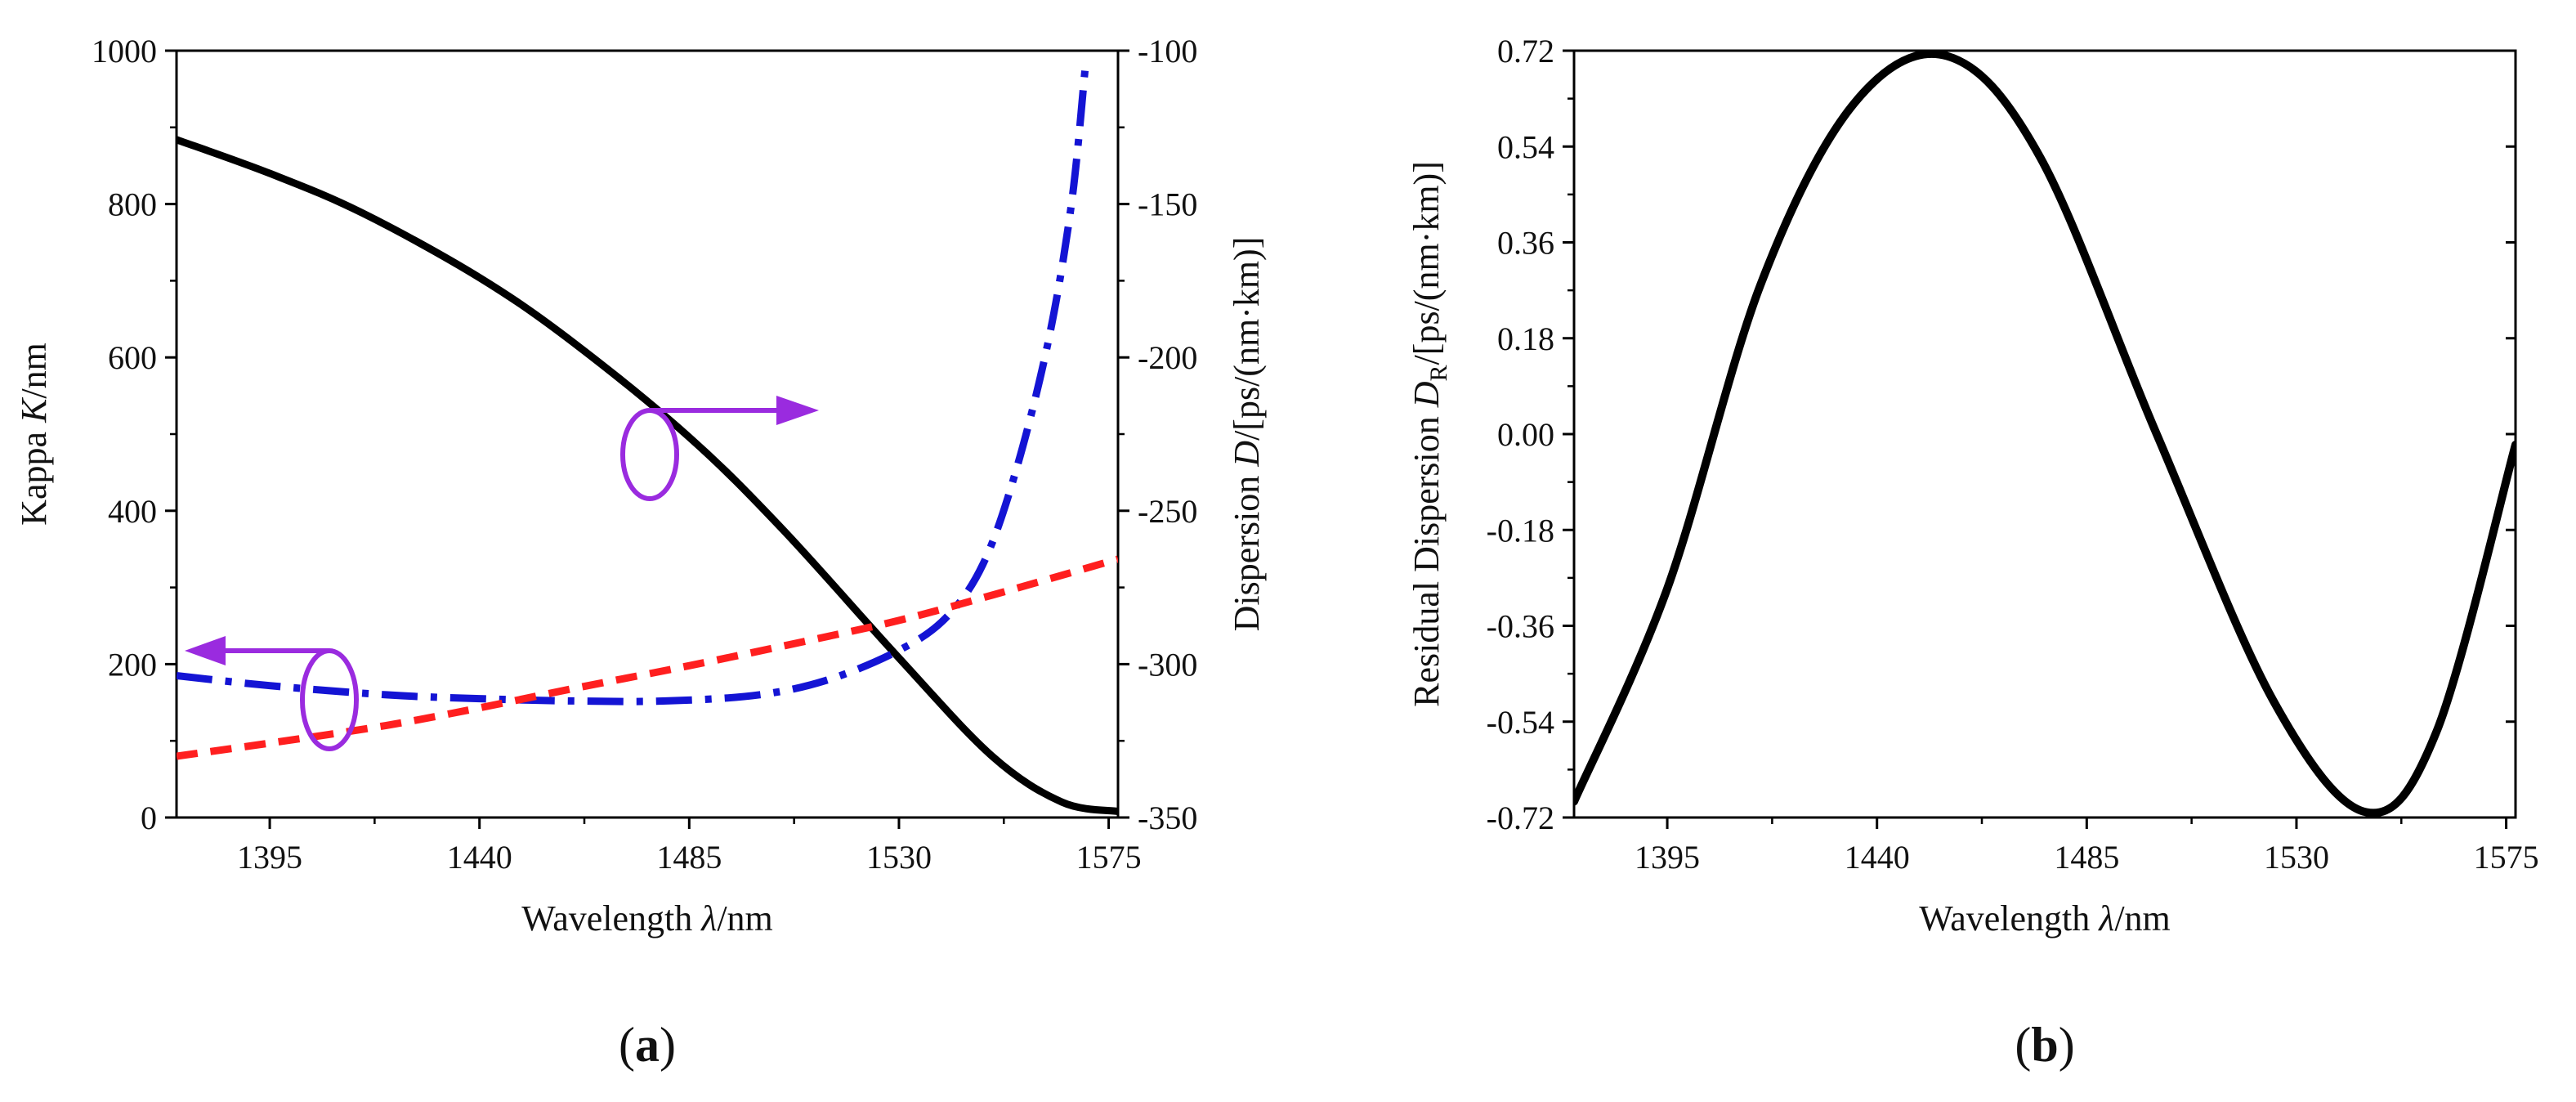 The image size is (2576, 1102). Describe the element at coordinates (1167, 357) in the screenshot. I see `panel-a-y2-tick-label: -200` at that location.